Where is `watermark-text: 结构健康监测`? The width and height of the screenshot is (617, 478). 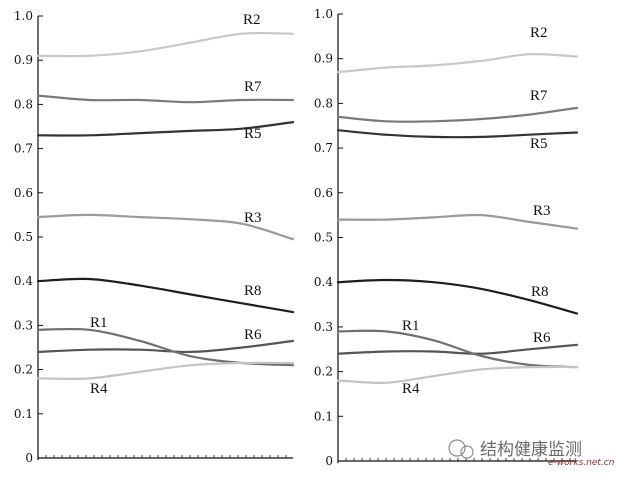
watermark-text: 结构健康监测 is located at coordinates (531, 450).